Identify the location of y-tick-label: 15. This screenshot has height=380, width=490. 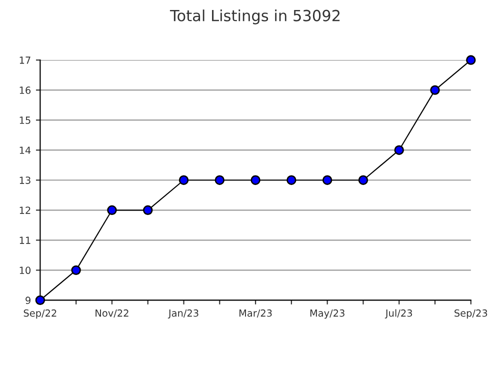
(25, 120).